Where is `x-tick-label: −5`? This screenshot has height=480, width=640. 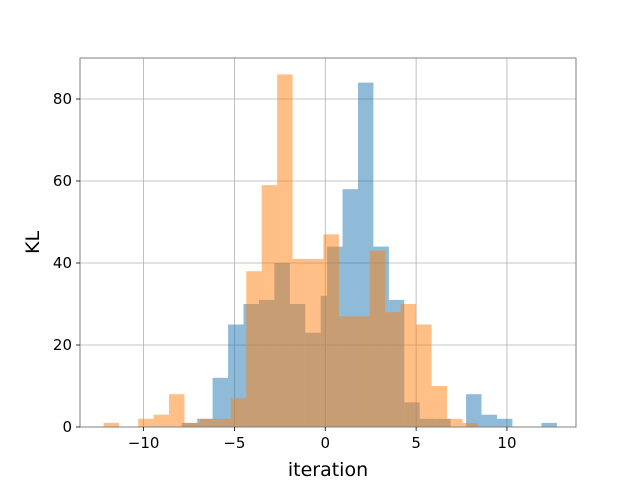 x-tick-label: −5 is located at coordinates (234, 443).